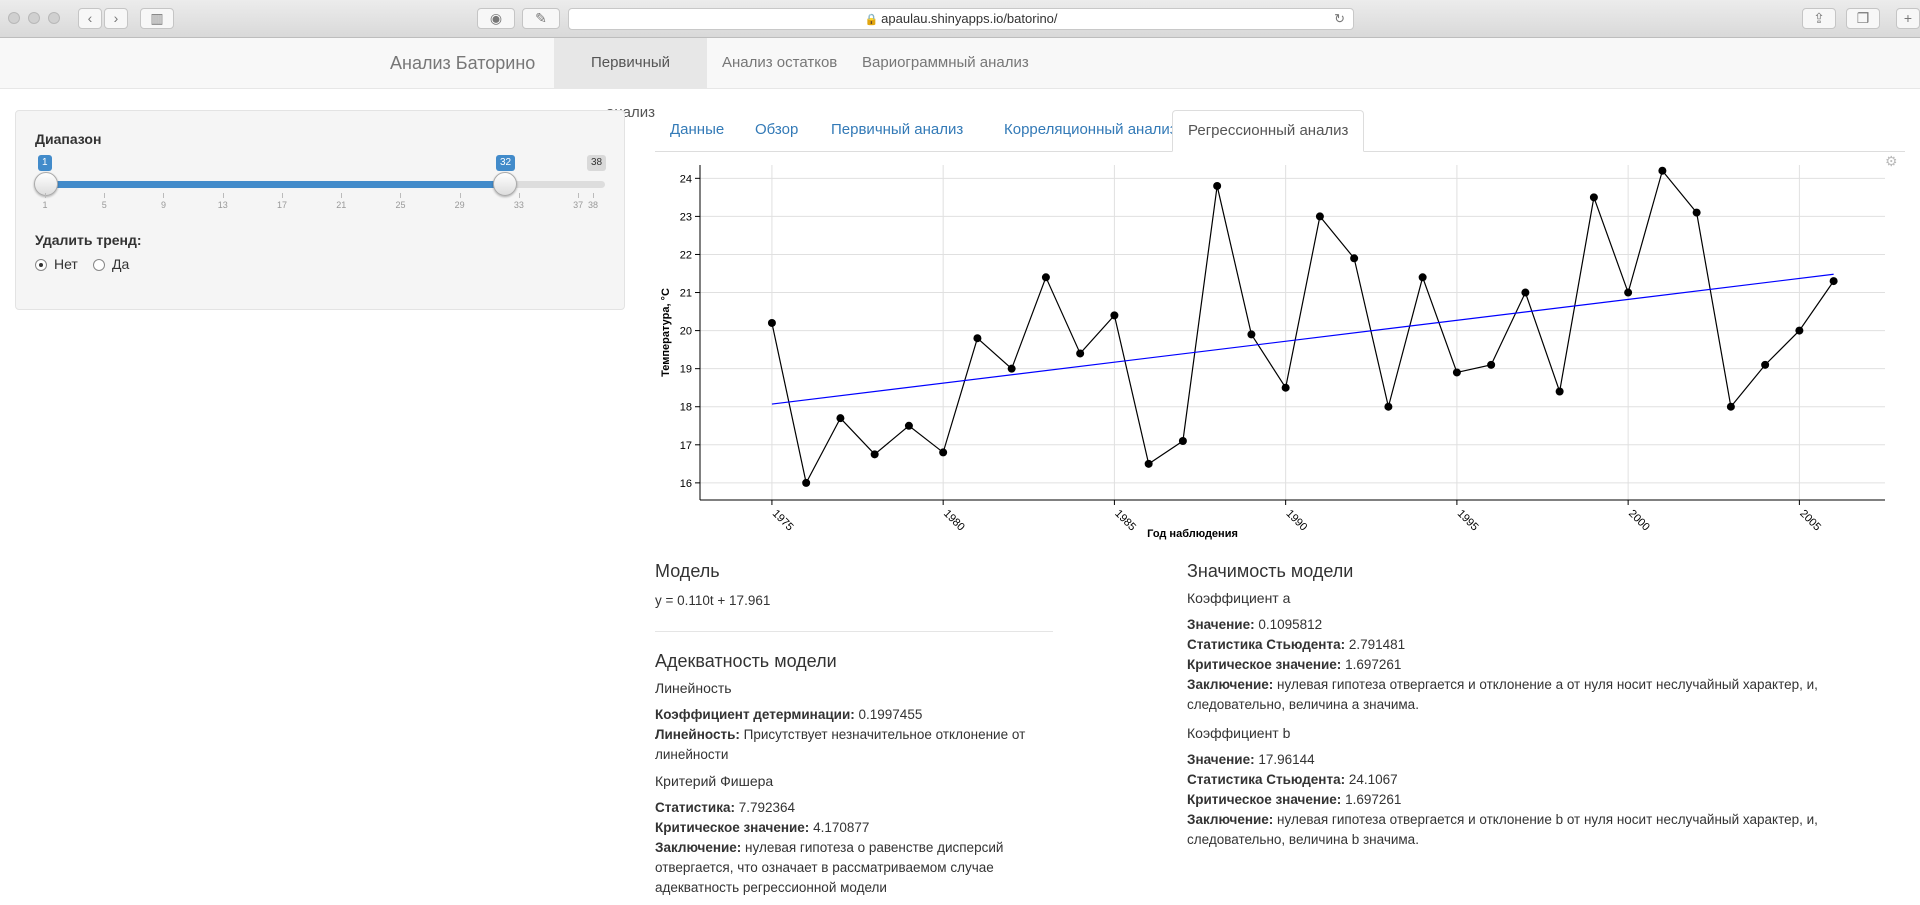 This screenshot has height=905, width=1920. Describe the element at coordinates (66, 264) in the screenshot. I see `radio-no-label: Нет` at that location.